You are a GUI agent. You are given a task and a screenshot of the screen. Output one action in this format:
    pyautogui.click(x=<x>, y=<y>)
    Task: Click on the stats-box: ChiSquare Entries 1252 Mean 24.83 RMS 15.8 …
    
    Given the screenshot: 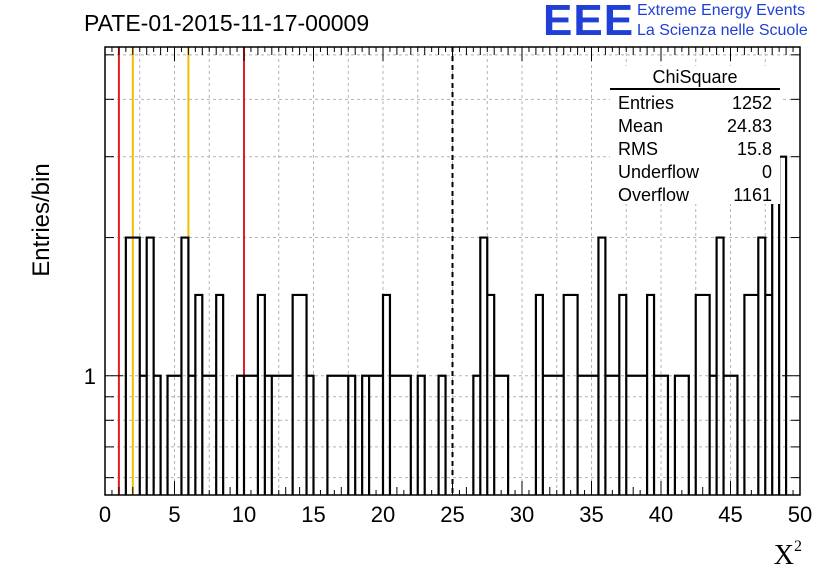 What is the action you would take?
    pyautogui.click(x=695, y=136)
    